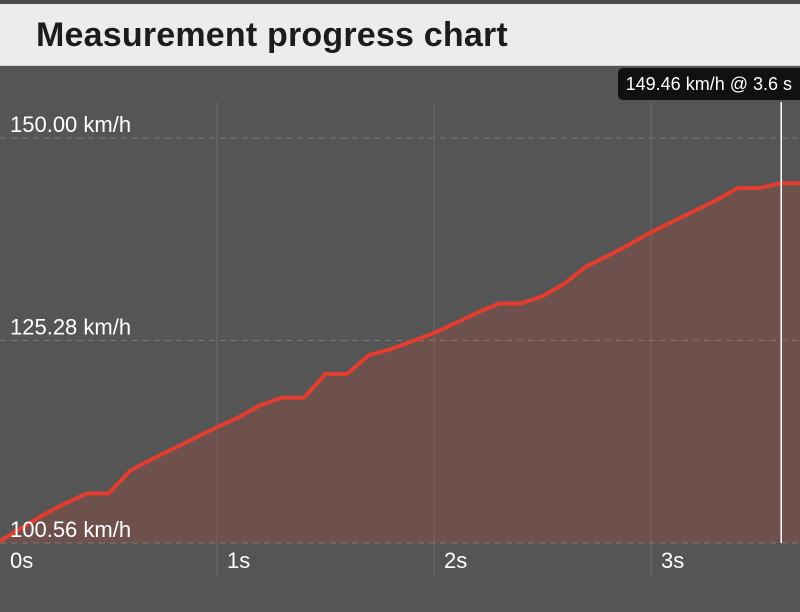 This screenshot has width=800, height=612. Describe the element at coordinates (70, 529) in the screenshot. I see `y-tick-label: 100.56 km/h` at that location.